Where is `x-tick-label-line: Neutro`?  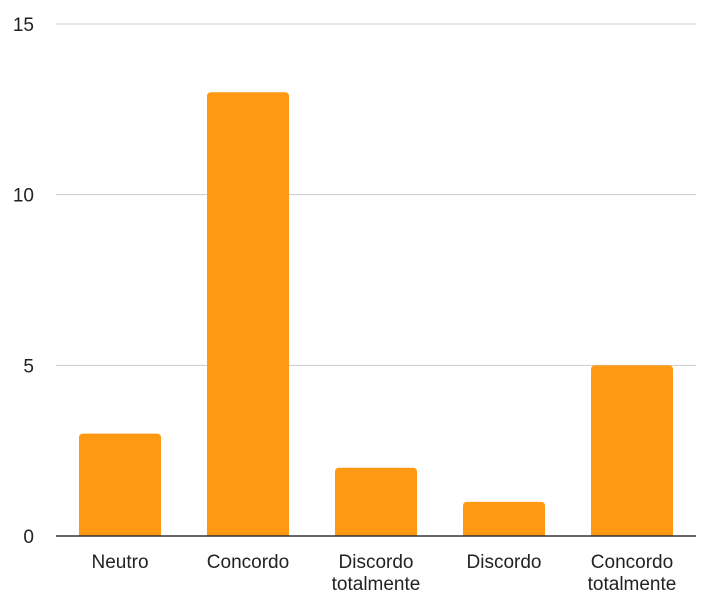
x-tick-label-line: Neutro is located at coordinates (119, 562).